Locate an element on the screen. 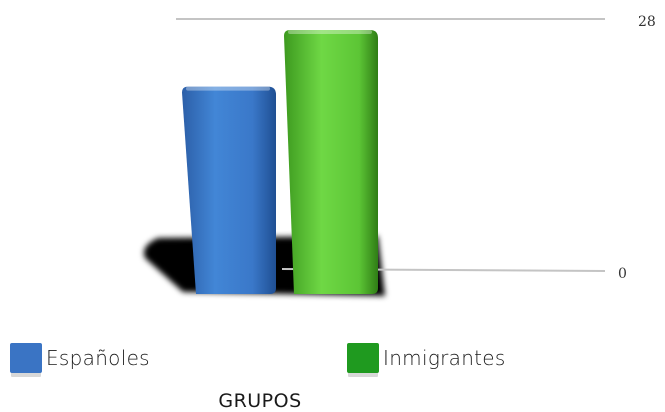  legend-item-inmigrantes: Inmigrantes is located at coordinates (426, 358).